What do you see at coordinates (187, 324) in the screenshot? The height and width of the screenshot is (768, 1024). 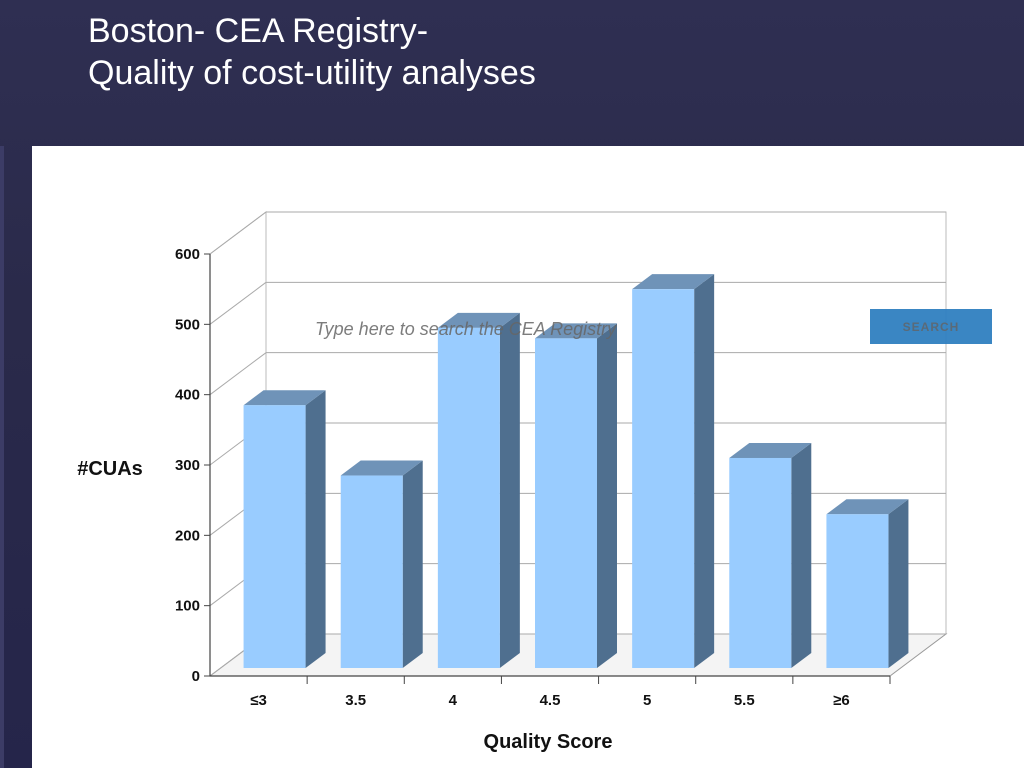 I see `y-tick-label: 500` at bounding box center [187, 324].